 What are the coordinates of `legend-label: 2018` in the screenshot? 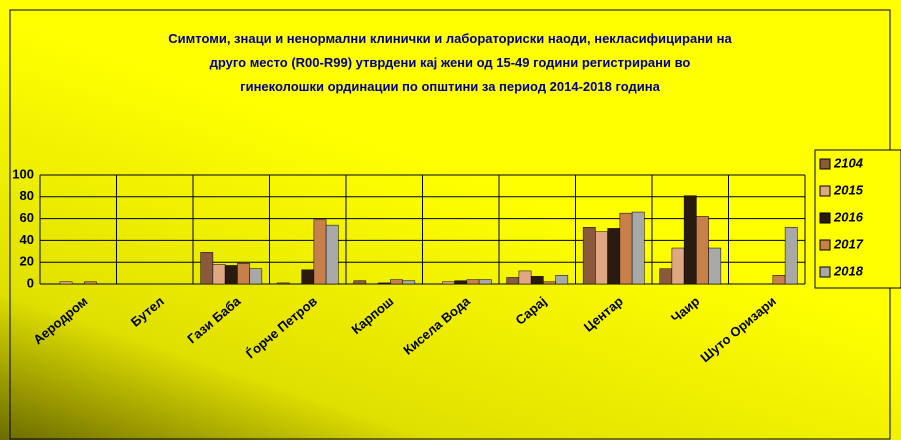 It's located at (848, 270).